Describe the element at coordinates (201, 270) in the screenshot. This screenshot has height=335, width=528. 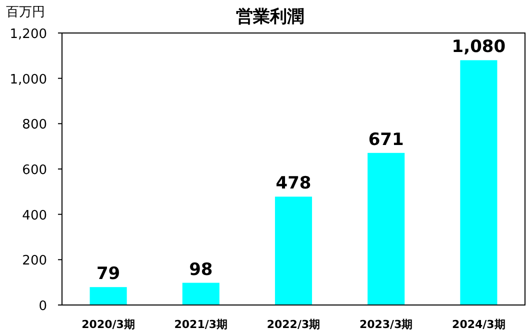
I see `data-label: 98` at that location.